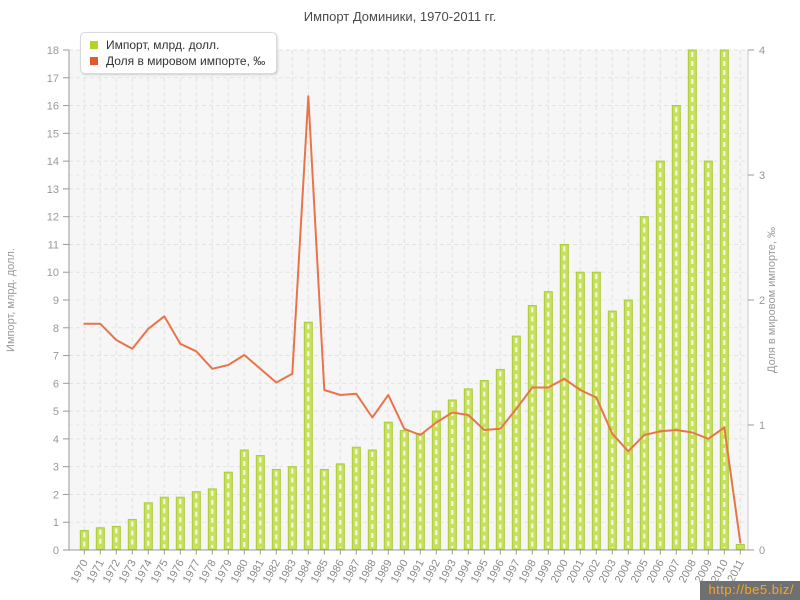 The image size is (800, 600). Describe the element at coordinates (388, 486) in the screenshot. I see `bar-1989` at that location.